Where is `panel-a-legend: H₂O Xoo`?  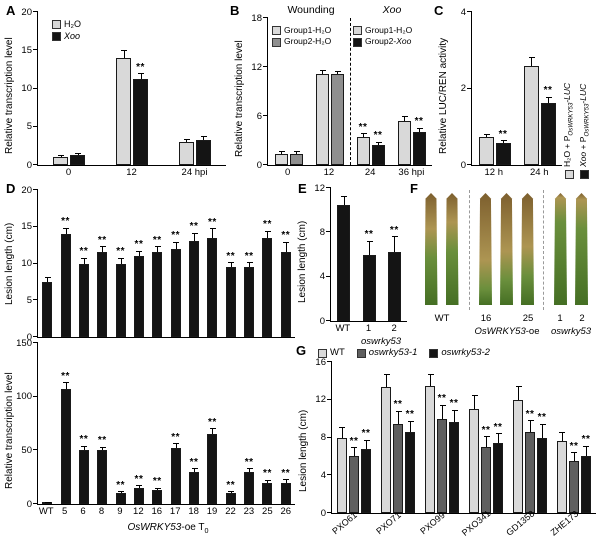 panel-a-legend: H₂O Xoo is located at coordinates (66, 30).